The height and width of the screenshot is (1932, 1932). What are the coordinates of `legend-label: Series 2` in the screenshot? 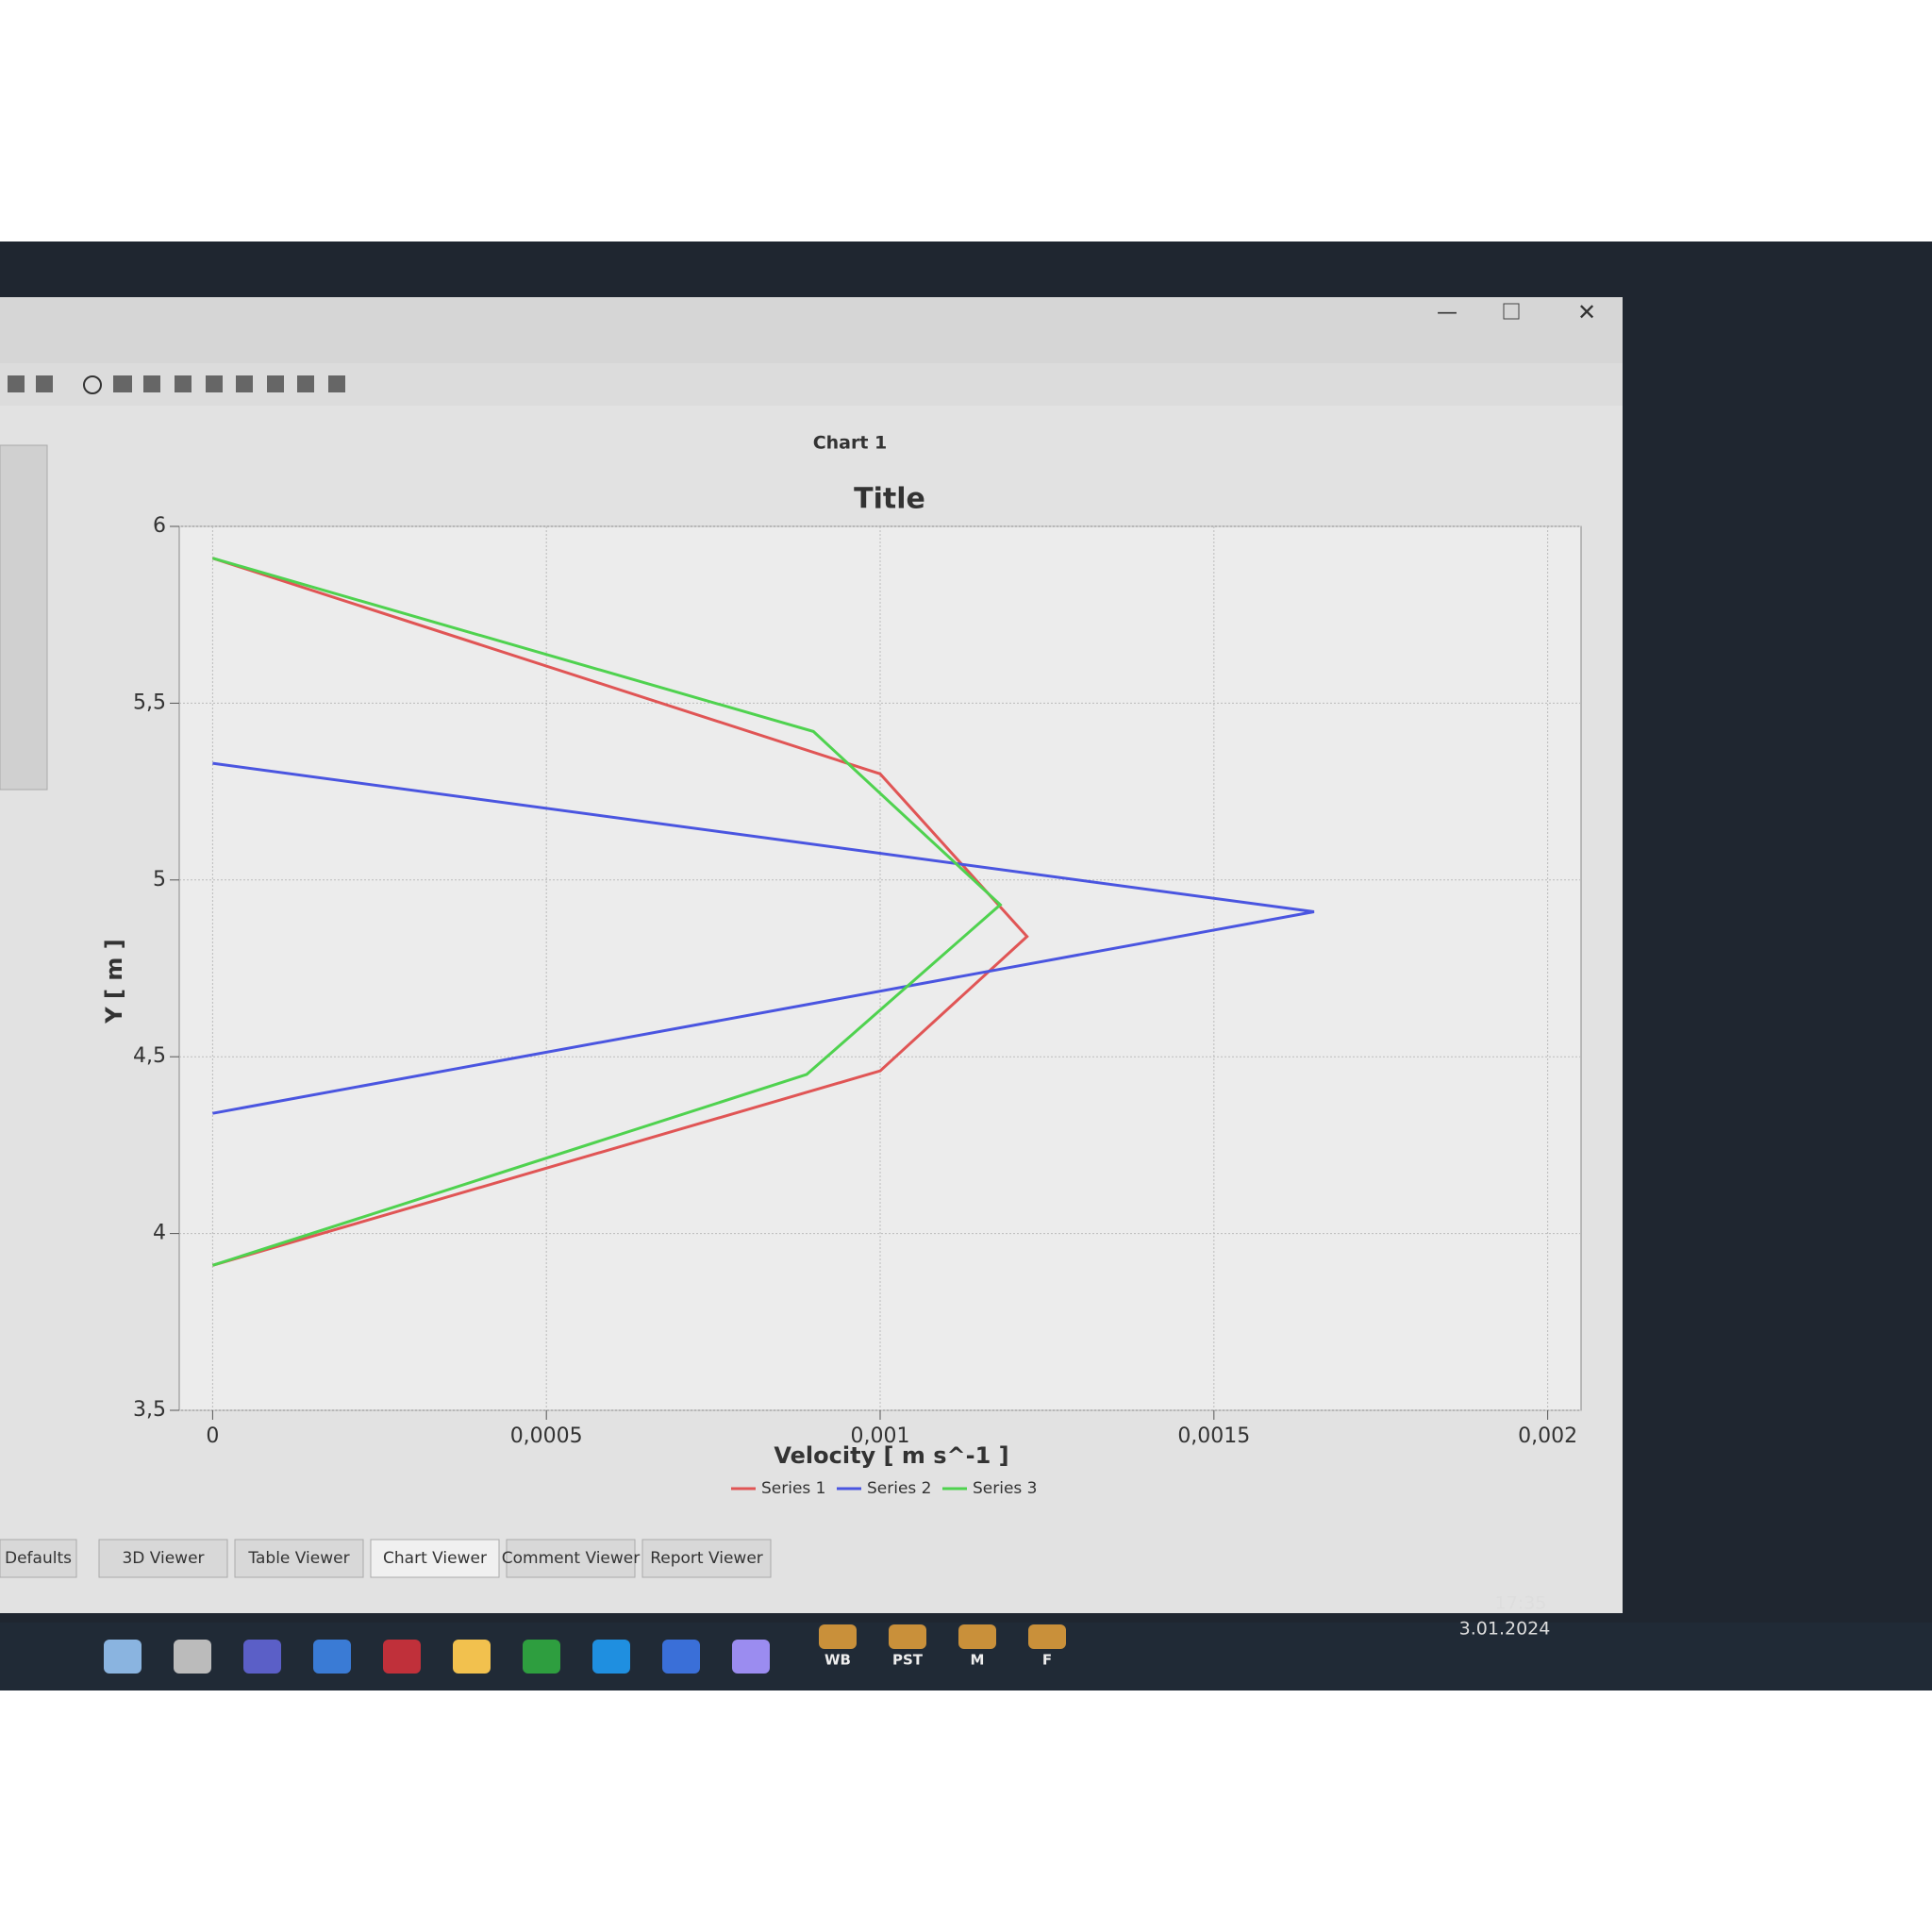 It's located at (899, 1488).